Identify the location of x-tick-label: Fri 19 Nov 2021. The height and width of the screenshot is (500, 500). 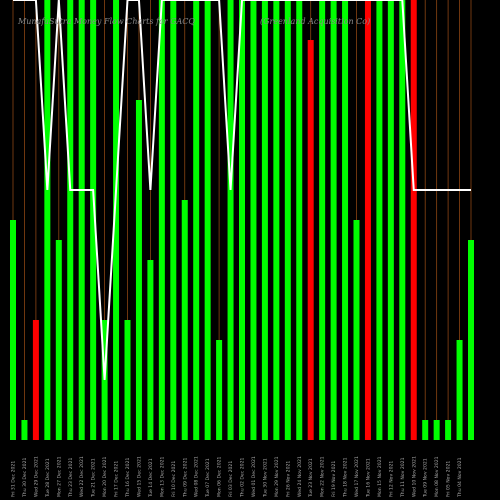
(334, 479).